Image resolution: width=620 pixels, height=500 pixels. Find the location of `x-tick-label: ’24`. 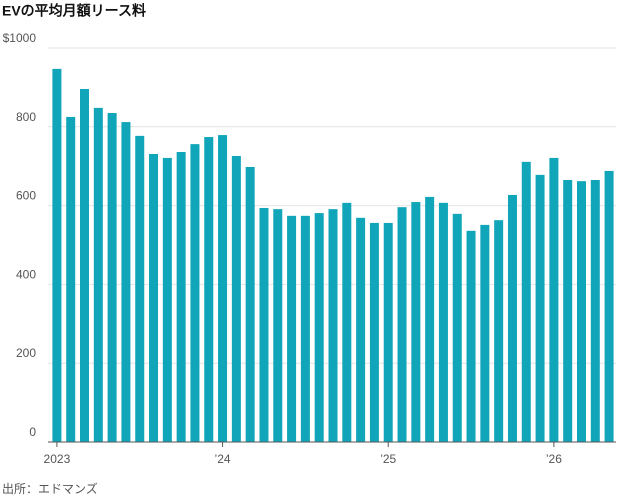

x-tick-label: ’24 is located at coordinates (223, 459).